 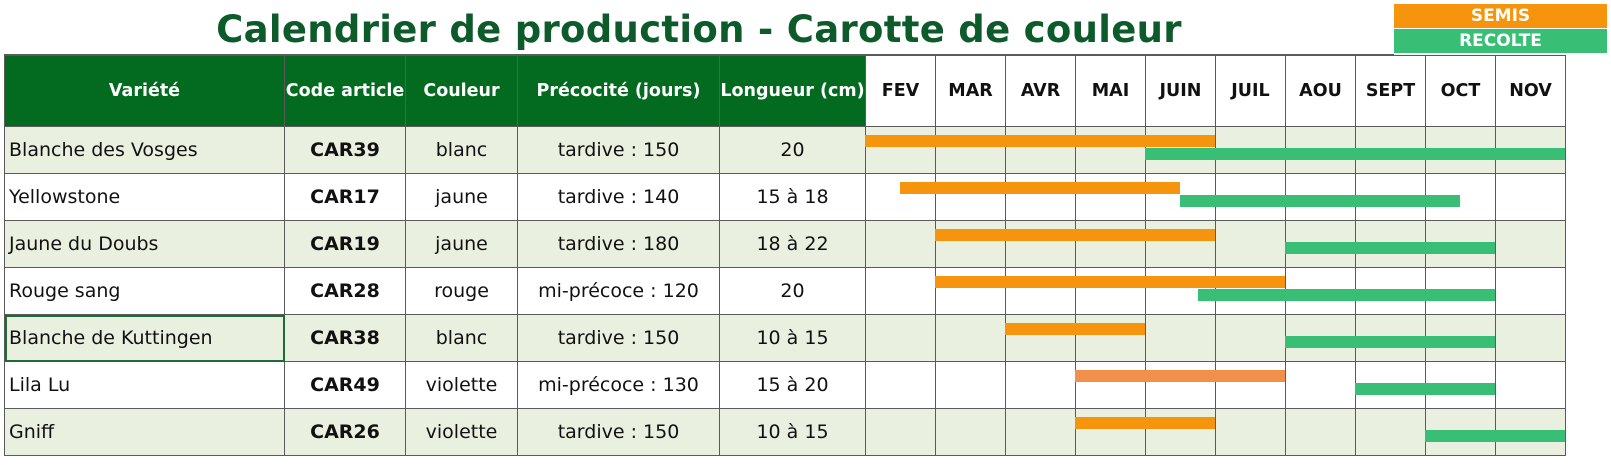 I want to click on length-cell: 15 à 20, so click(x=792, y=385).